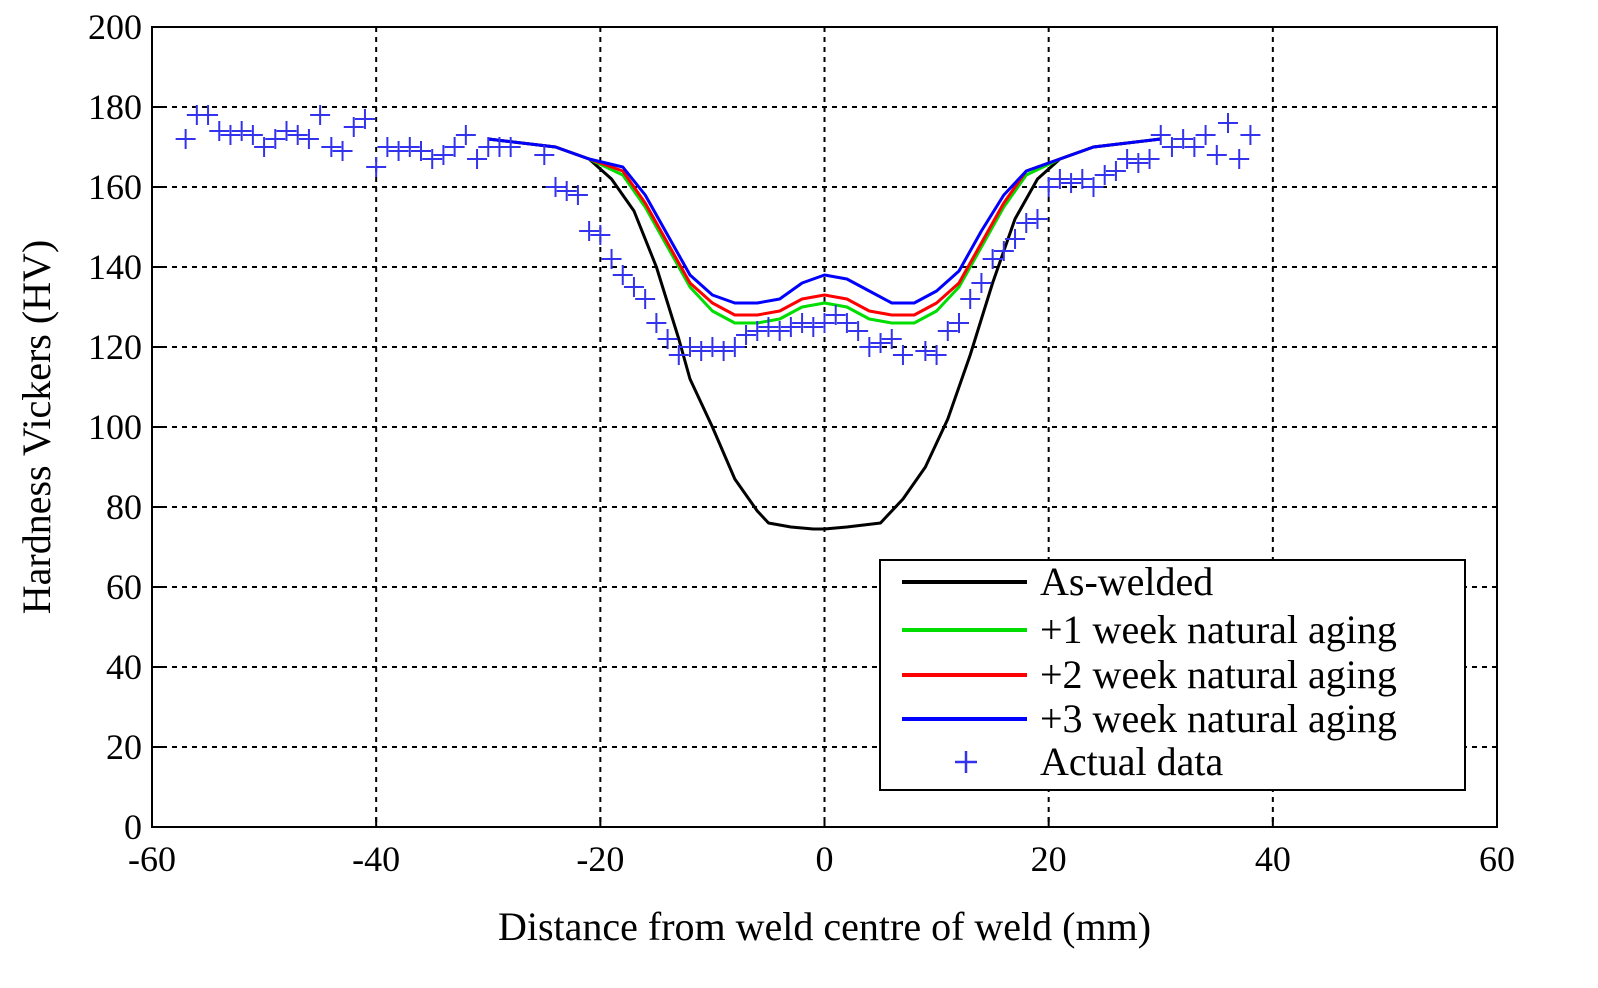 This screenshot has width=1598, height=988. What do you see at coordinates (1126, 581) in the screenshot?
I see `legend-label: As-welded` at bounding box center [1126, 581].